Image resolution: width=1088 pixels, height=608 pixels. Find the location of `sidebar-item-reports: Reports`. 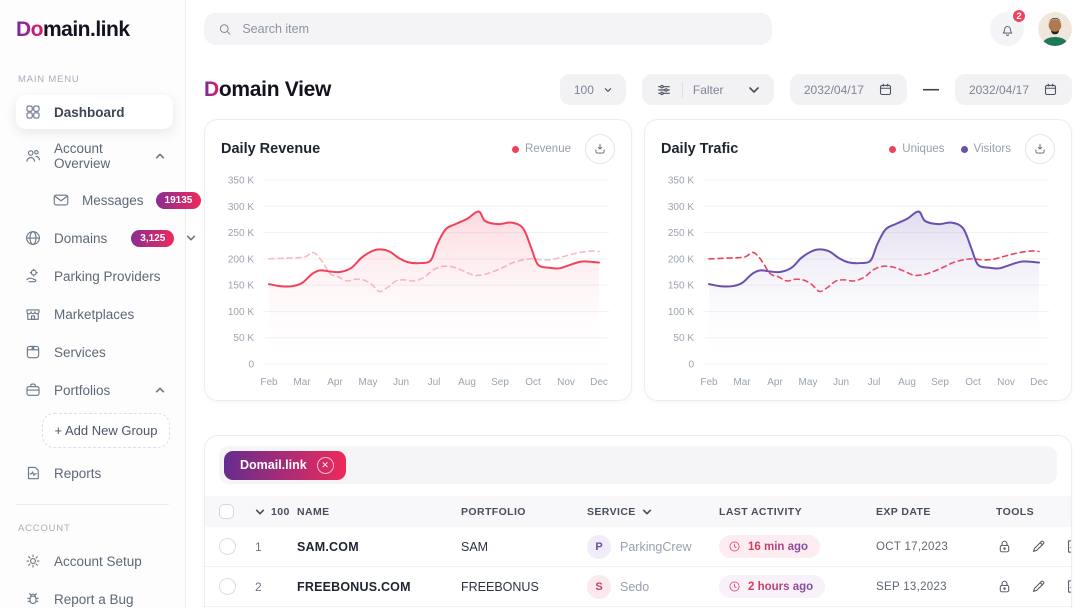

sidebar-item-reports: Reports is located at coordinates (94, 473).